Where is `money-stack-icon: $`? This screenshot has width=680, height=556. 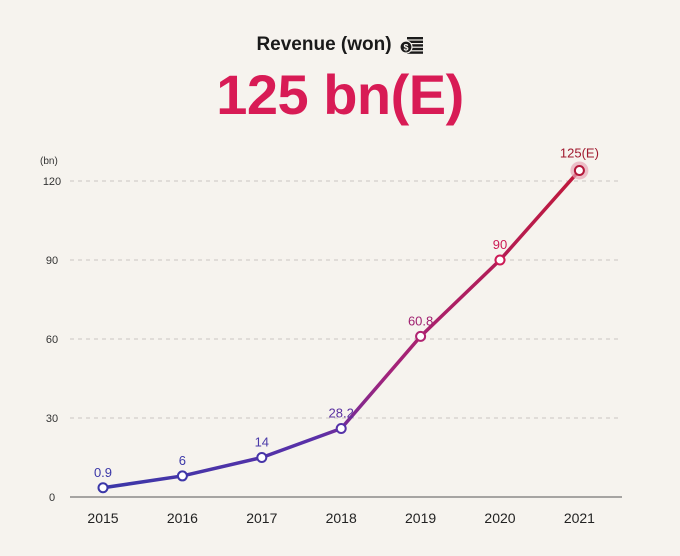 money-stack-icon: $ is located at coordinates (411, 45).